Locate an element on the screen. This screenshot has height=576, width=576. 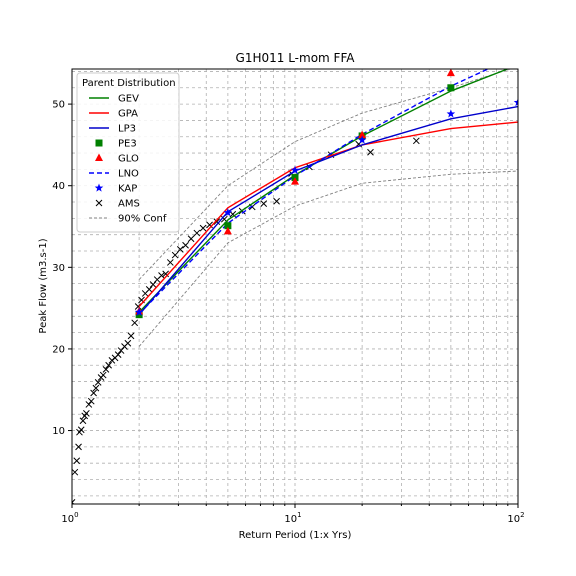
y-tick-label: 10 is located at coordinates (58, 431).